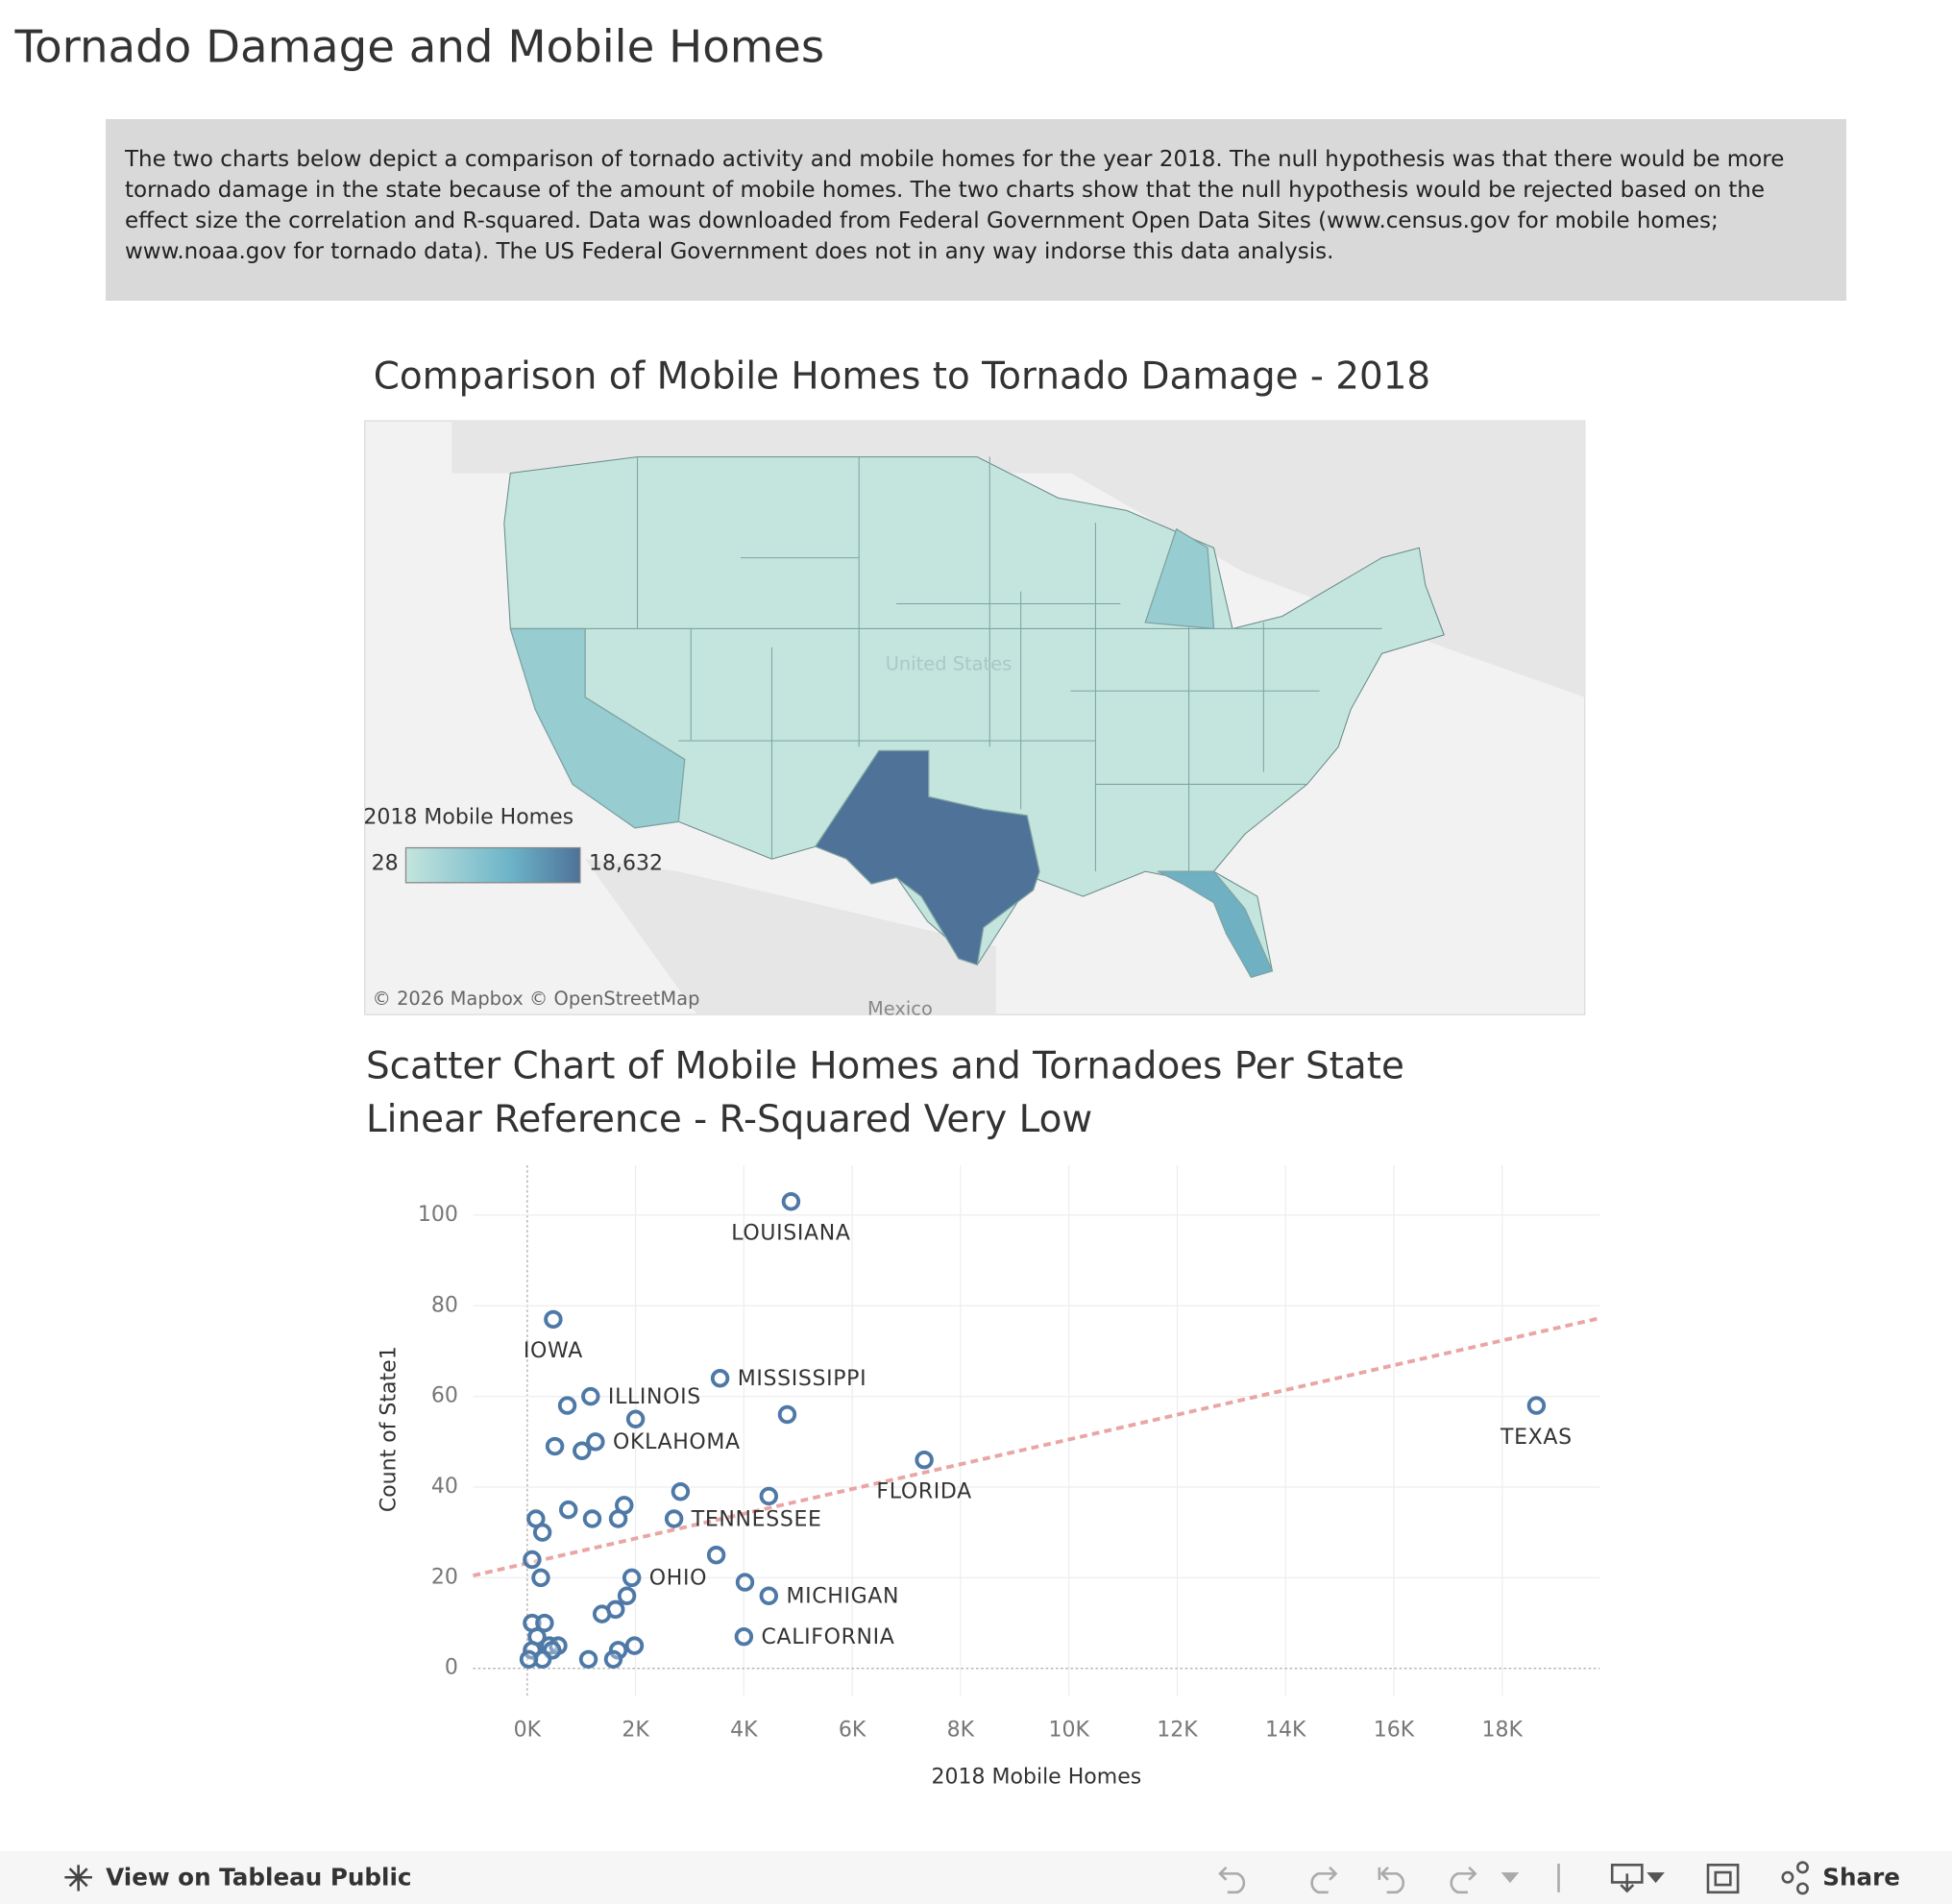 This screenshot has width=1952, height=1904. I want to click on point-label: TEXAS, so click(1536, 1438).